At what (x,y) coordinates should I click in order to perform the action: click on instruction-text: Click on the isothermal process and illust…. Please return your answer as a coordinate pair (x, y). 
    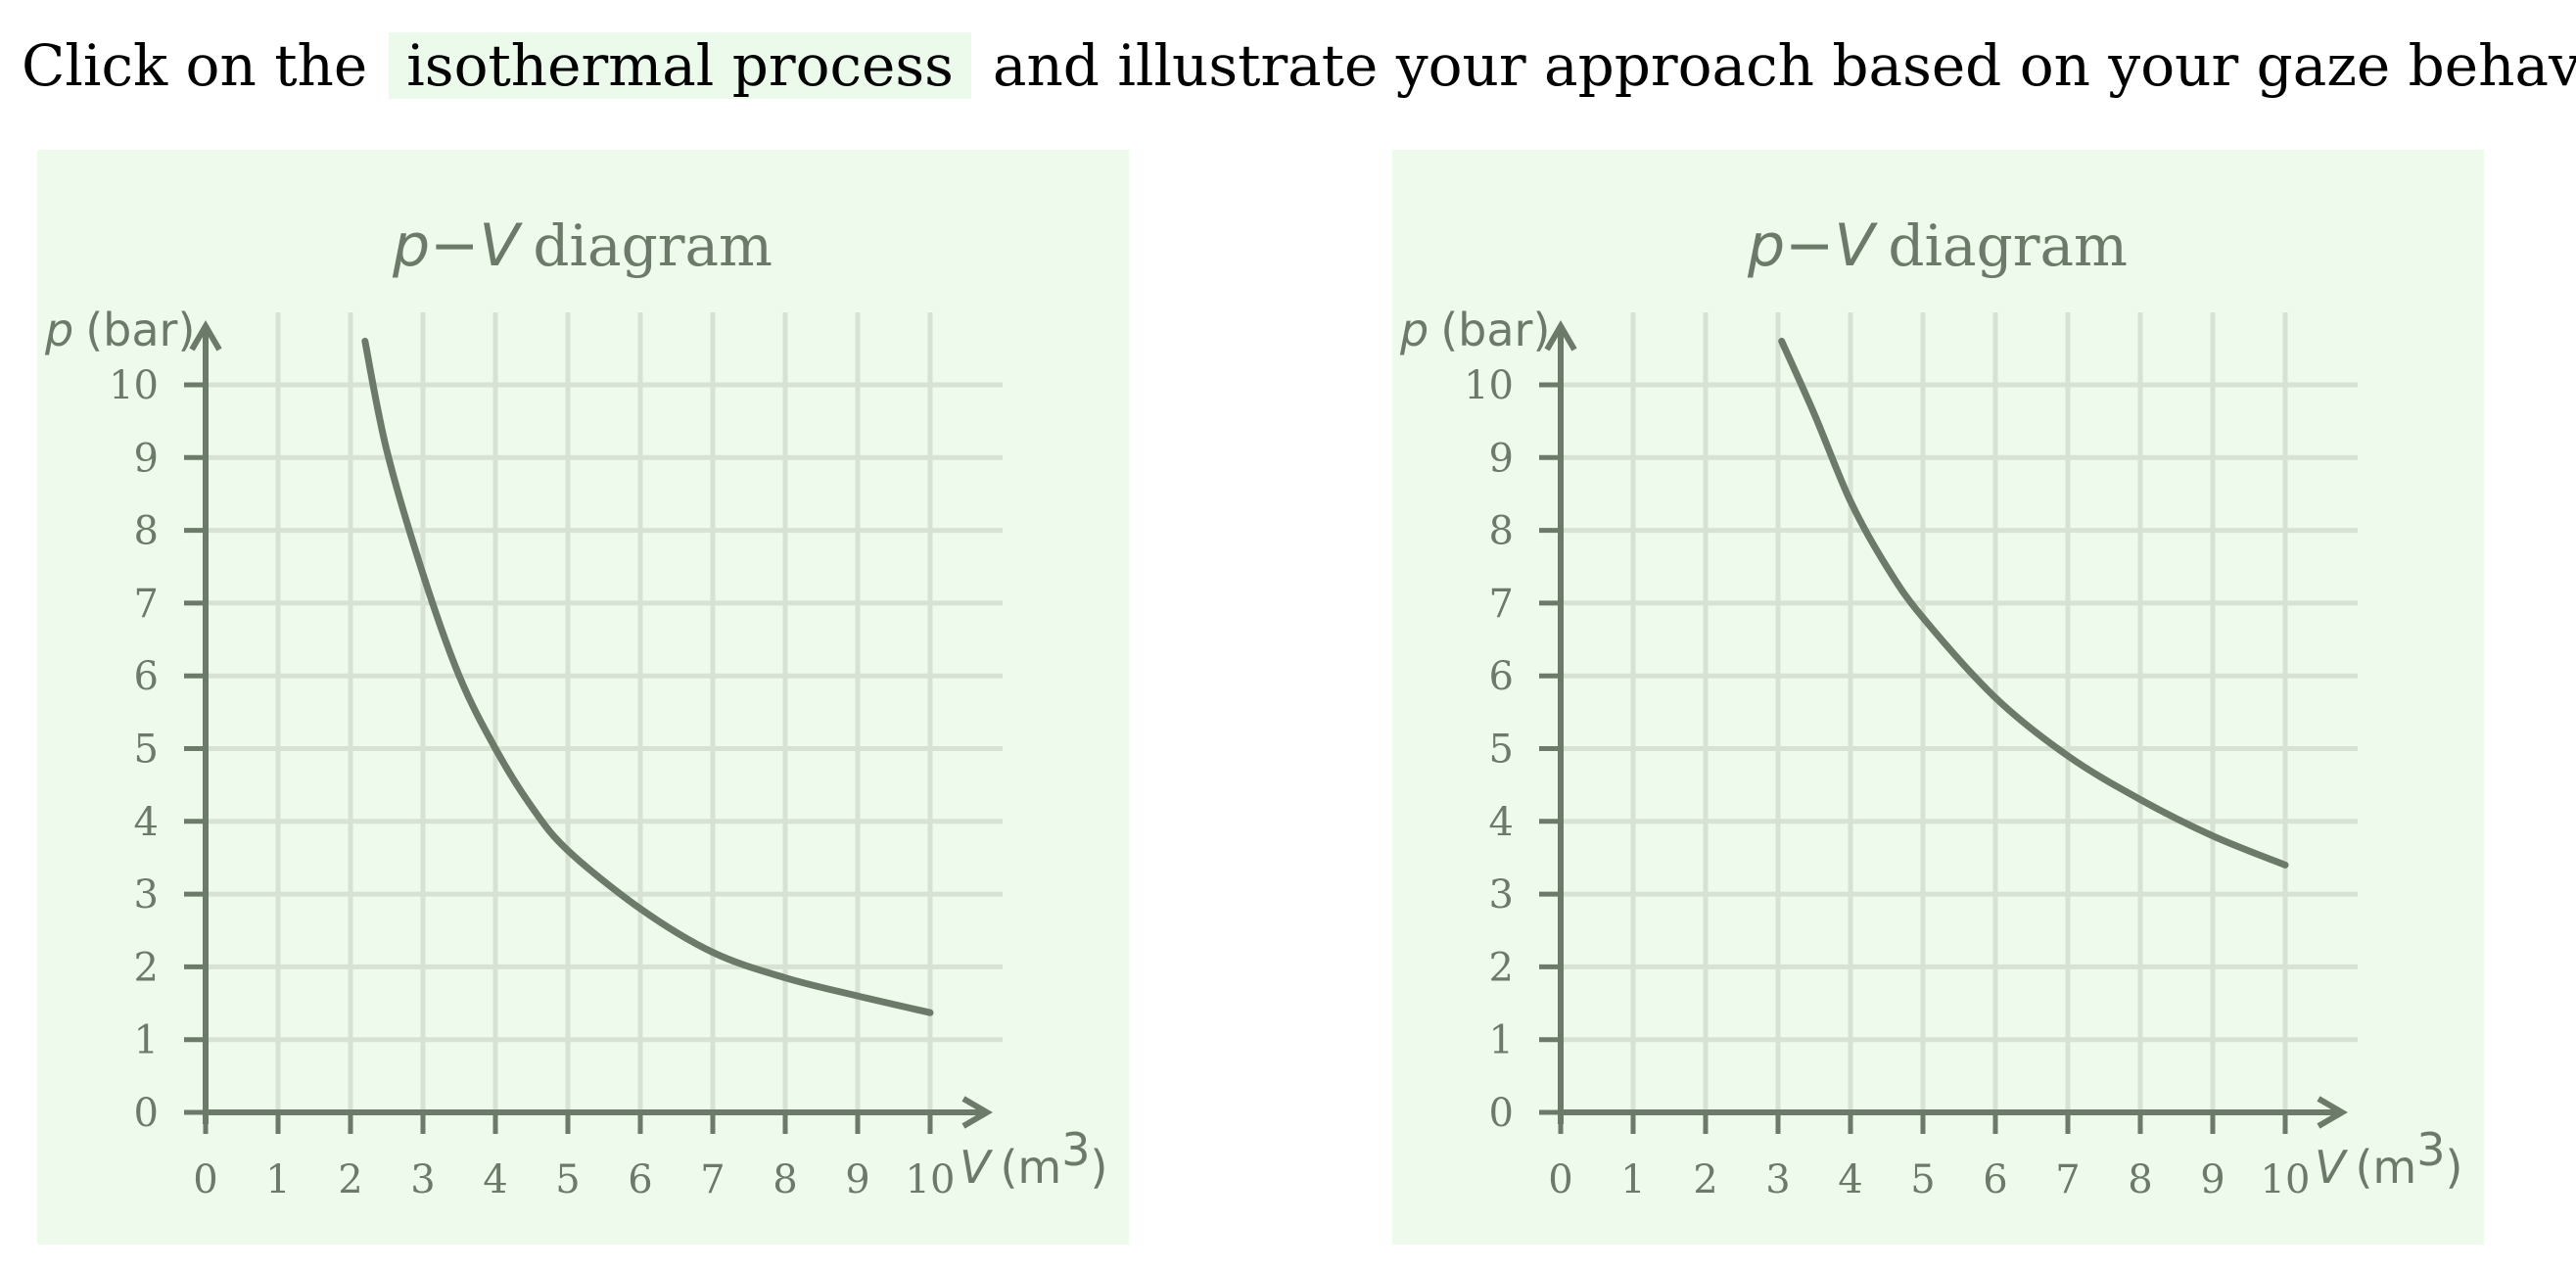
    Looking at the image, I should click on (1299, 65).